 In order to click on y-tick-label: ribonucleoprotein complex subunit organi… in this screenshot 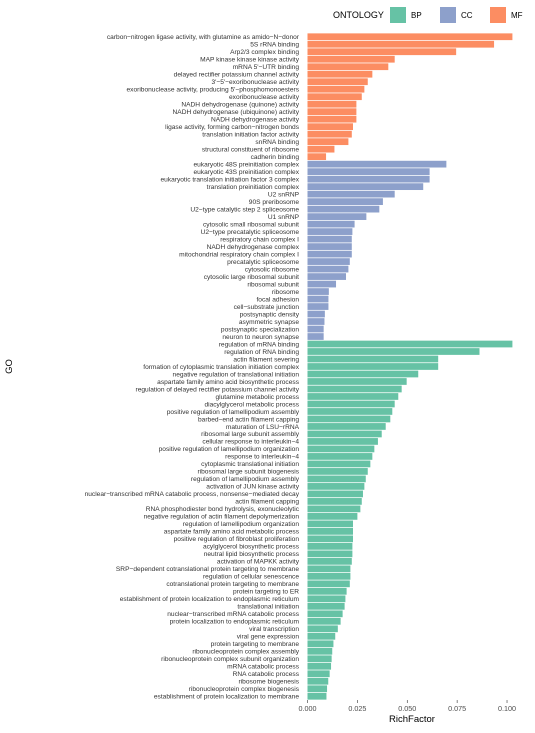, I will do `click(230, 659)`.